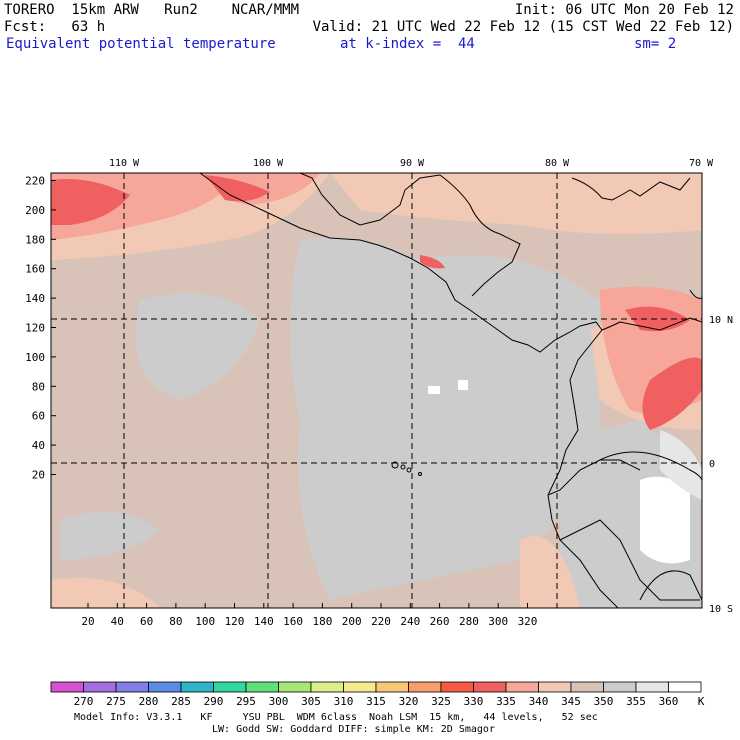  What do you see at coordinates (712, 464) in the screenshot?
I see `lat-label-0: 0` at bounding box center [712, 464].